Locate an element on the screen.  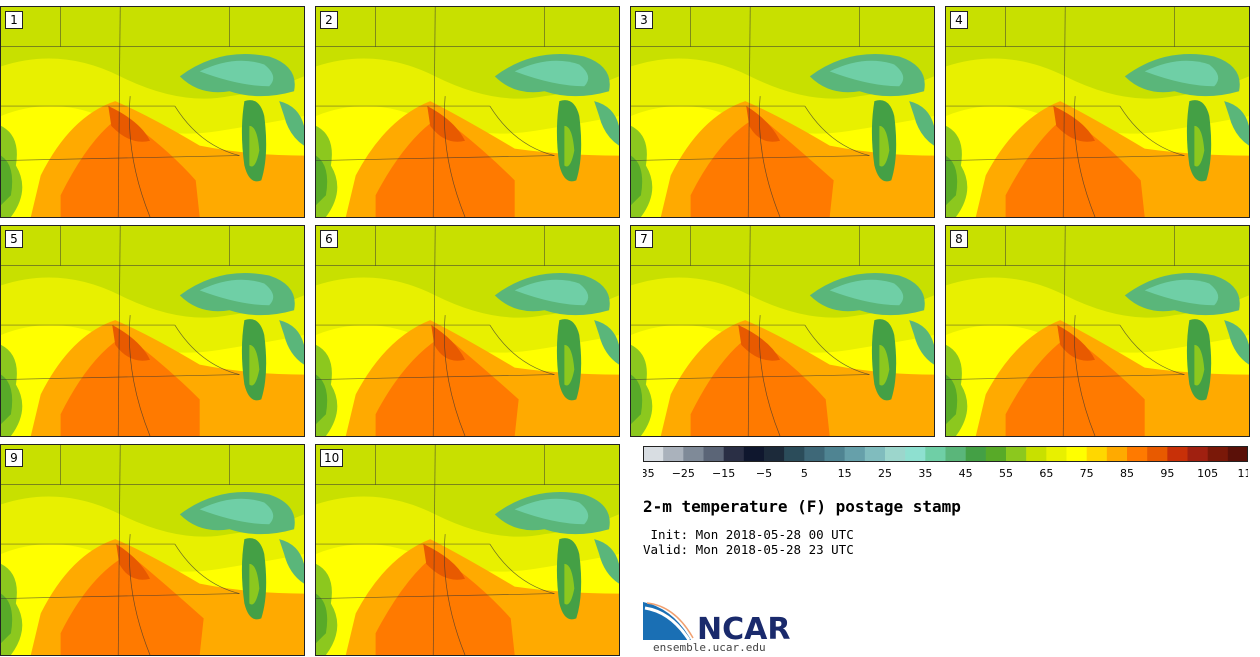
stamp-number: 2 is located at coordinates (329, 20).